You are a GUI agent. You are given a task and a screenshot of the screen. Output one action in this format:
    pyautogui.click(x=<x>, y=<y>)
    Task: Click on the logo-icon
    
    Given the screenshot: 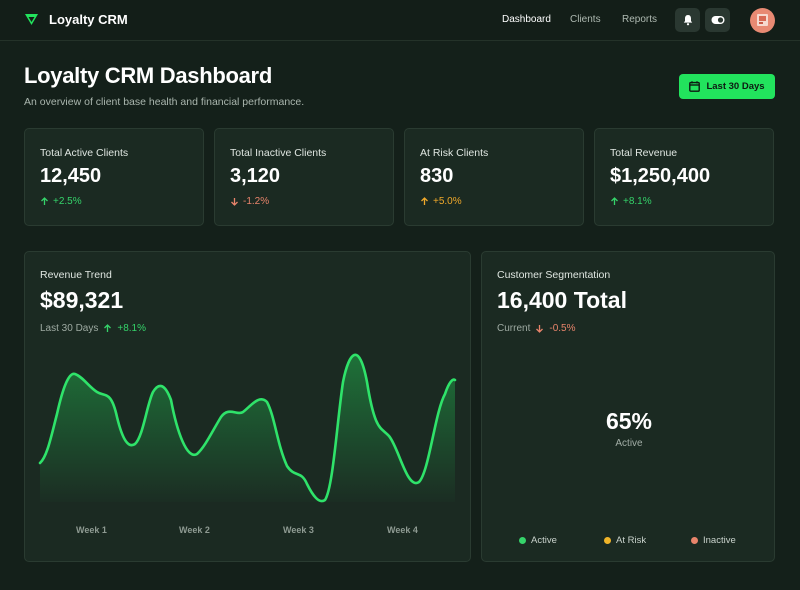 What is the action you would take?
    pyautogui.click(x=31, y=19)
    